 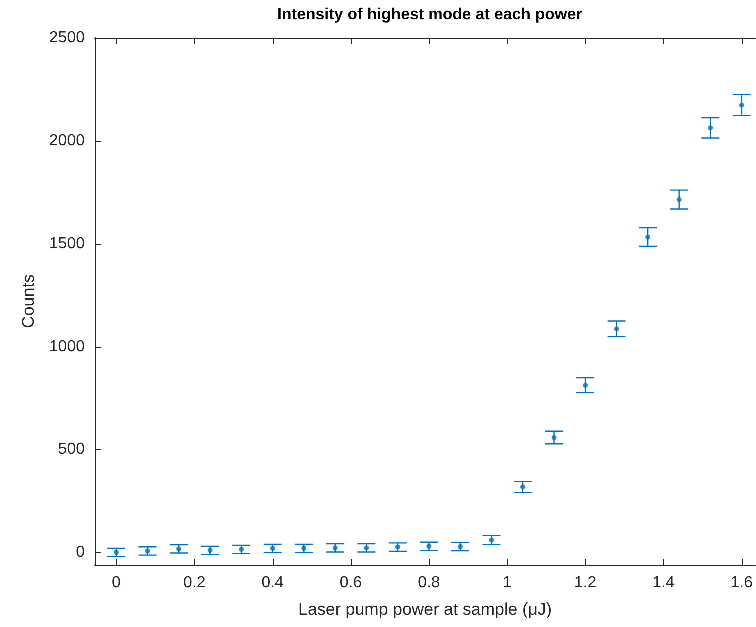 What do you see at coordinates (429, 583) in the screenshot?
I see `x-tick-label: 0.8` at bounding box center [429, 583].